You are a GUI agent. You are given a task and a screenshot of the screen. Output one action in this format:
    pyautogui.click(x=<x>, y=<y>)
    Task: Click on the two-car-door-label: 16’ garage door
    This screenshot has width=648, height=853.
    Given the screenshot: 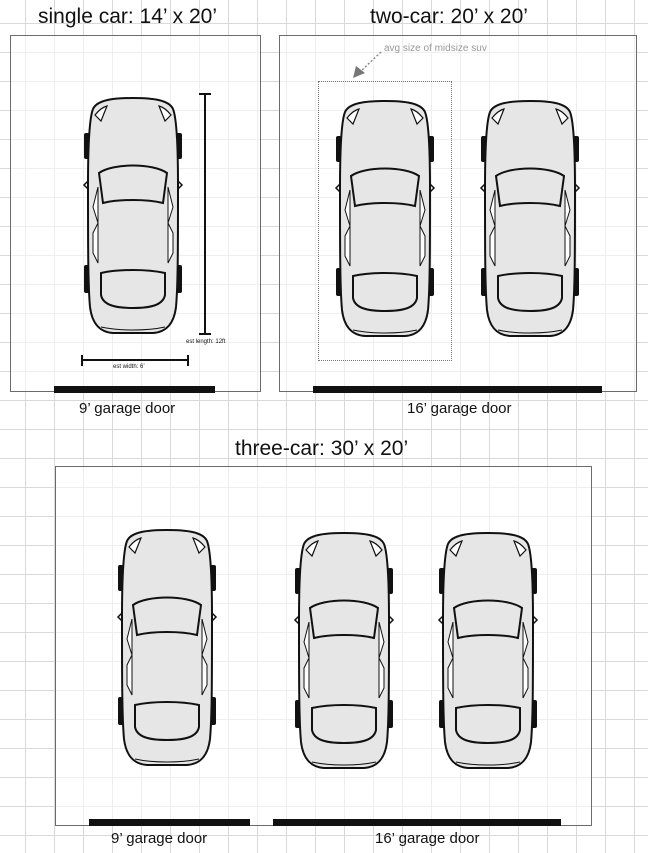 What is the action you would take?
    pyautogui.click(x=459, y=408)
    